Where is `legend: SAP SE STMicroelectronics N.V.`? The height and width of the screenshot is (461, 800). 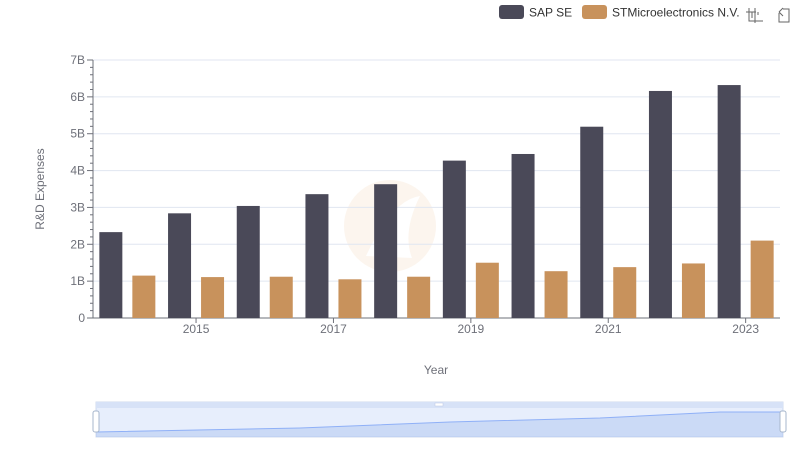
legend: SAP SE STMicroelectronics N.V. is located at coordinates (619, 12).